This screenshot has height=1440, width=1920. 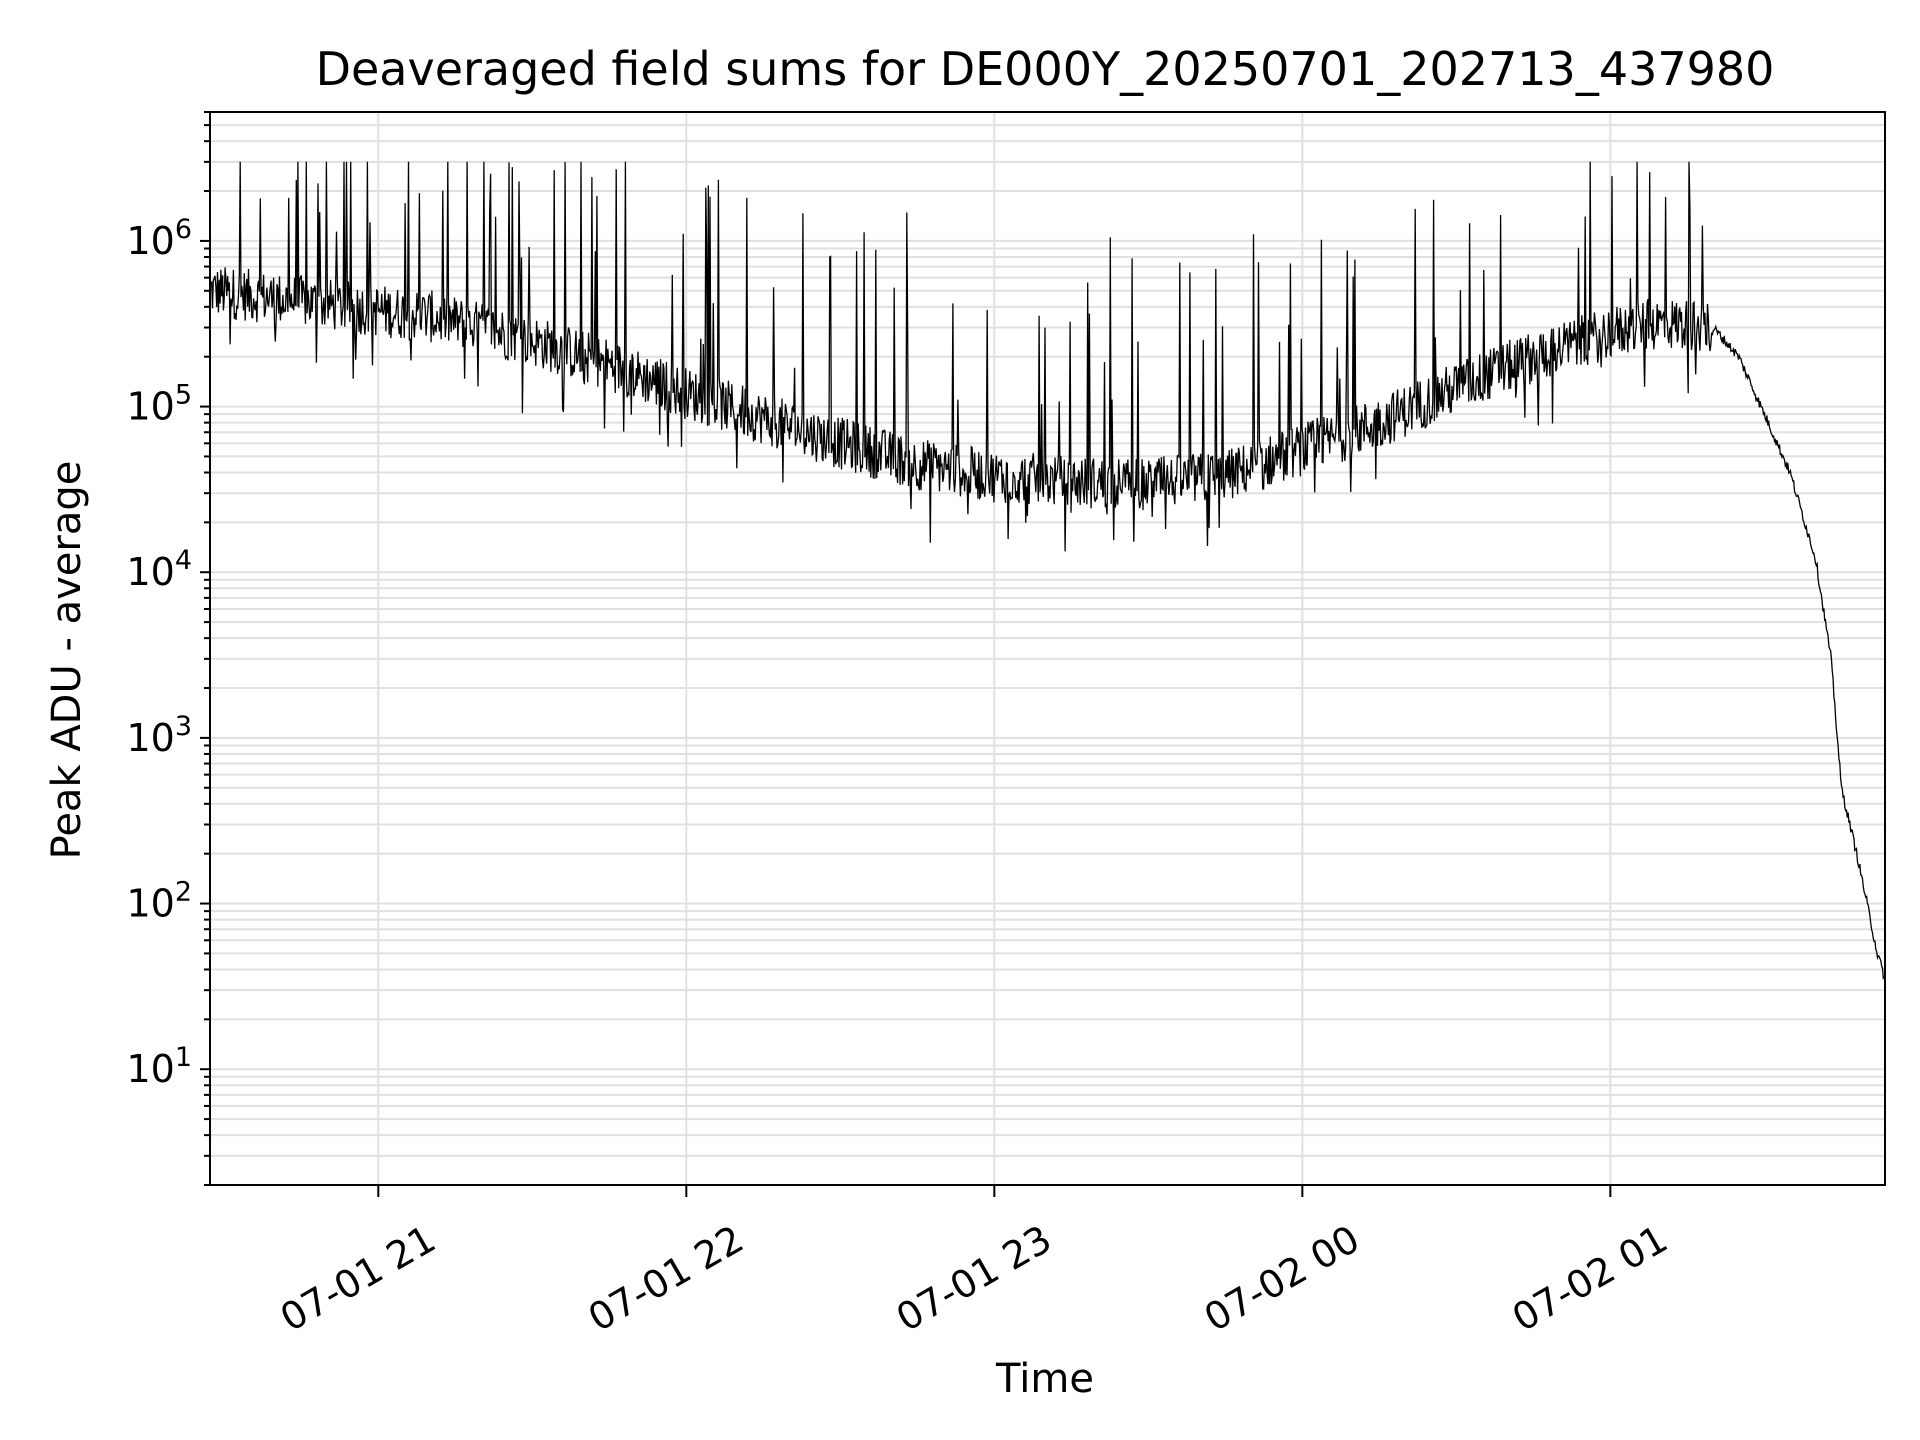 I want to click on y-tick-label: 10³, so click(x=159, y=735).